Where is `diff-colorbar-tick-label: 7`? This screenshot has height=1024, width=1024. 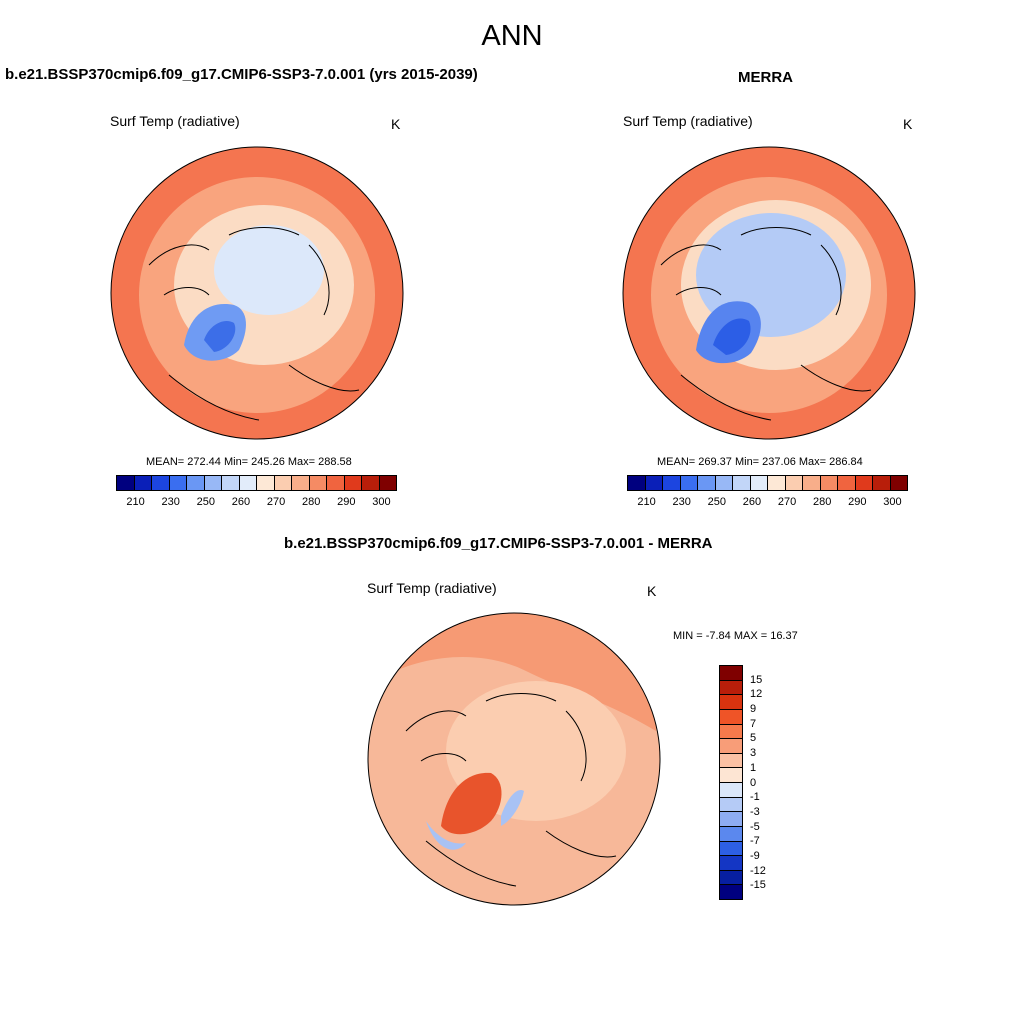
diff-colorbar-tick-label: 7 is located at coordinates (753, 723).